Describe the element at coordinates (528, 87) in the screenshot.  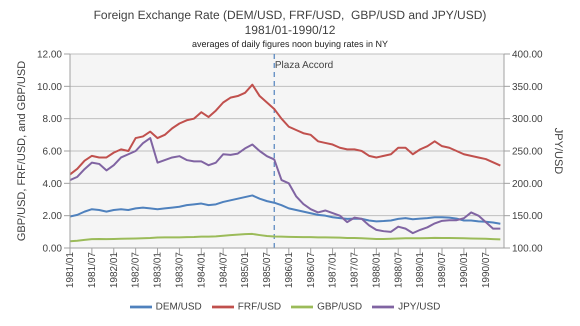
I see `y2-tick-label: 350.00` at that location.